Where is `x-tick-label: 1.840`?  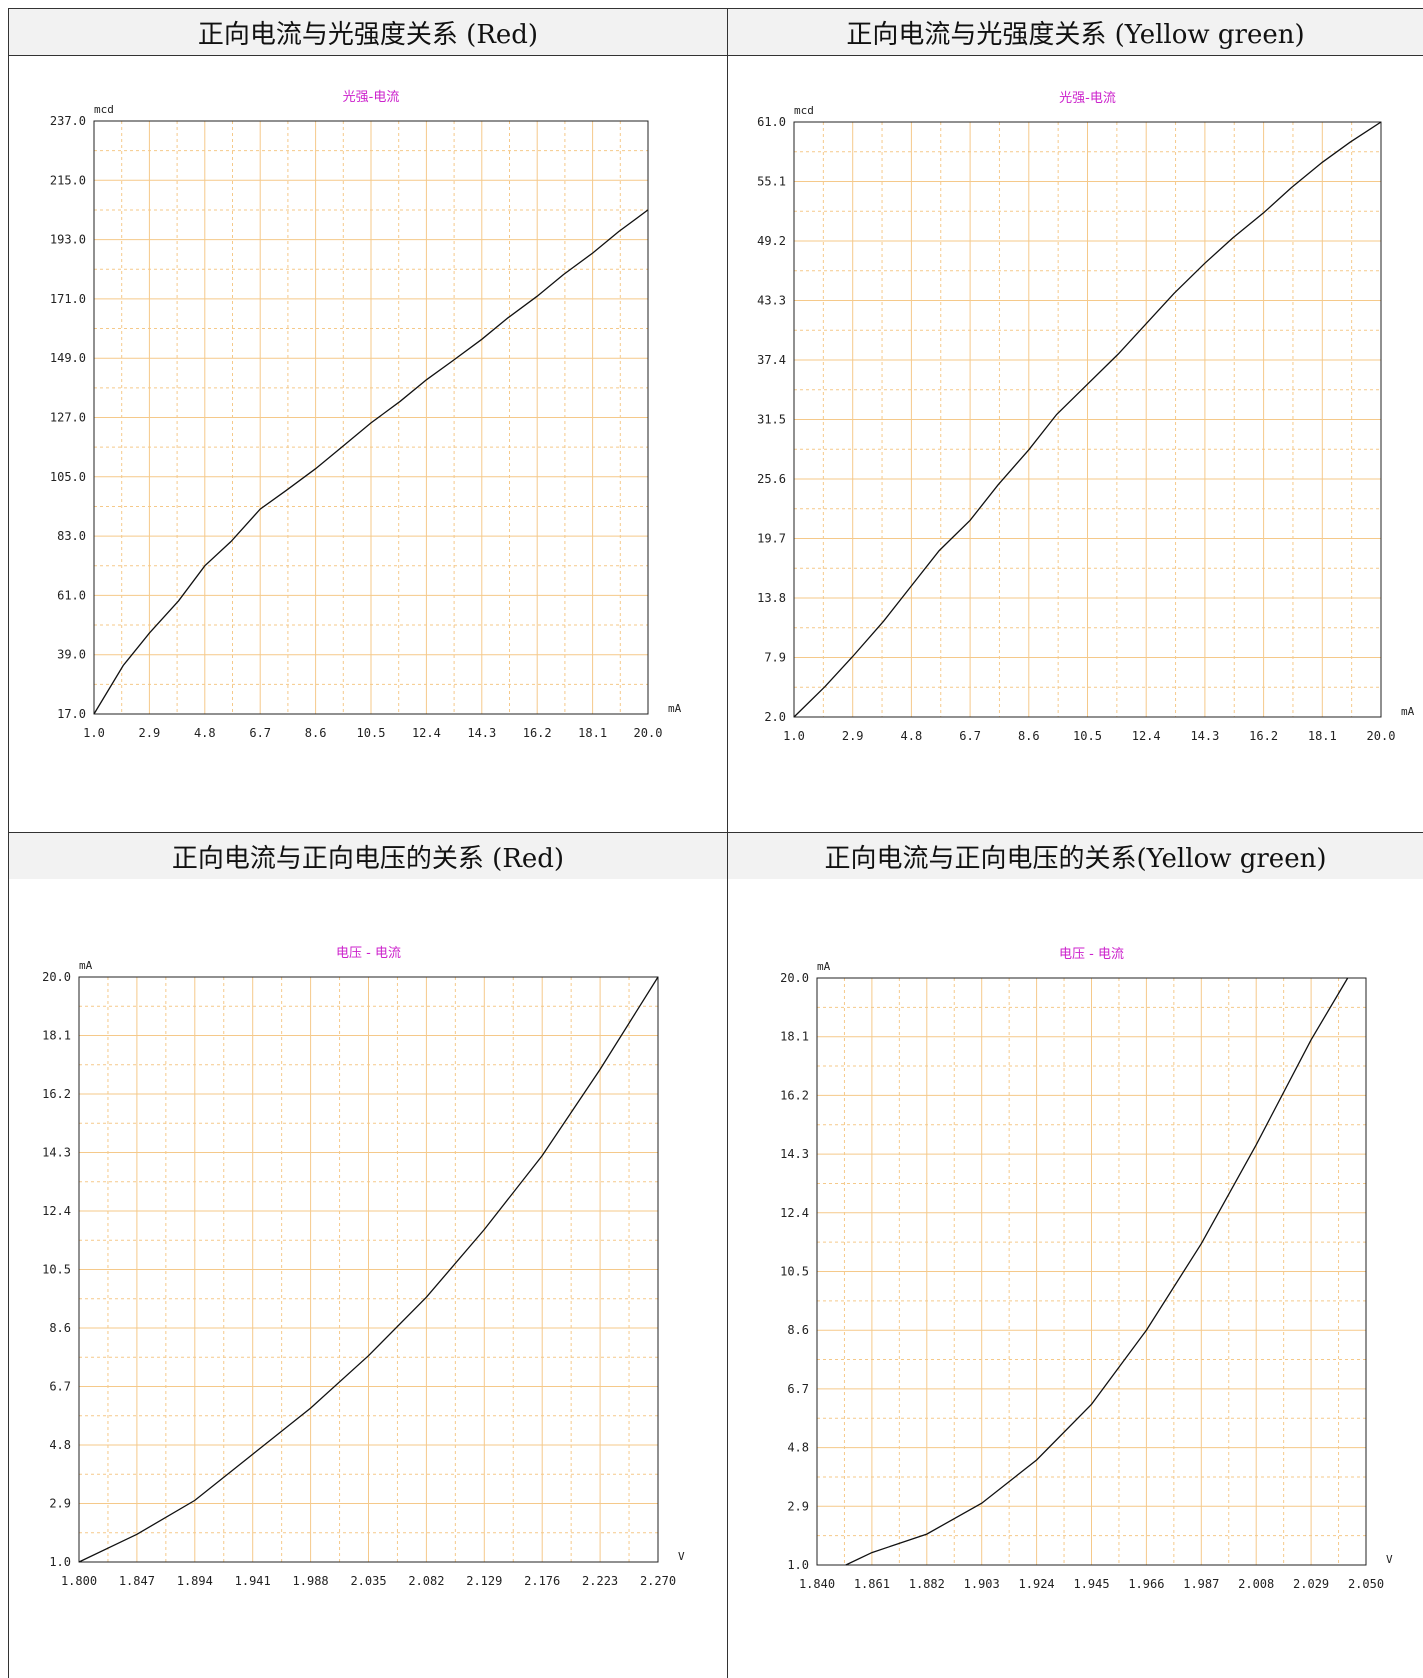
x-tick-label: 1.840 is located at coordinates (817, 1584).